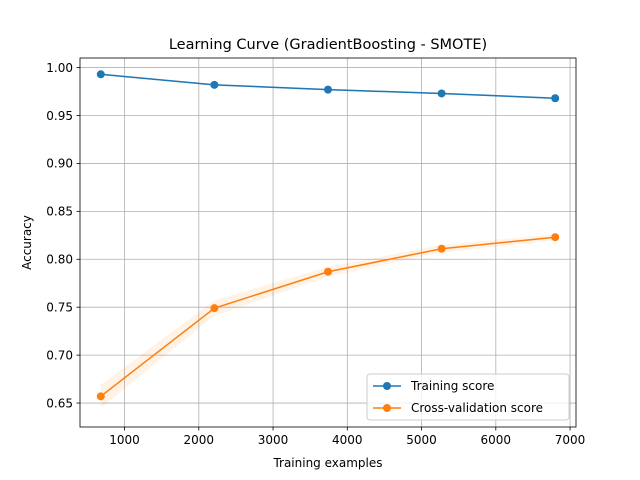 The height and width of the screenshot is (480, 640). I want to click on y-tick-label: 0.70, so click(59, 355).